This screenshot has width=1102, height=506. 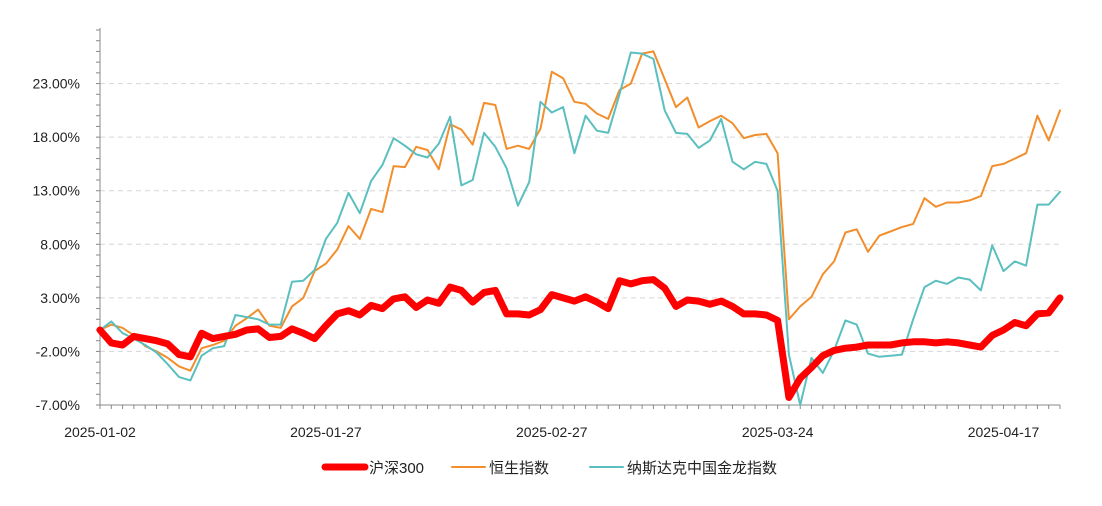 I want to click on y-tick-label: 13.00%, so click(x=56, y=191).